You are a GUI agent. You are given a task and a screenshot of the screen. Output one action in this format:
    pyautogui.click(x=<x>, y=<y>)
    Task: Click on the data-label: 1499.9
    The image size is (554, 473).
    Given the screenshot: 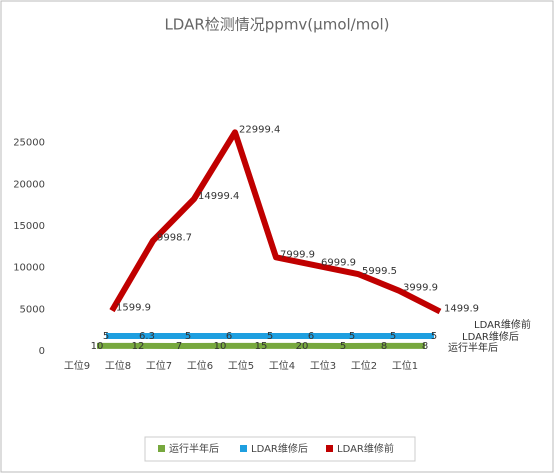 What is the action you would take?
    pyautogui.click(x=461, y=309)
    